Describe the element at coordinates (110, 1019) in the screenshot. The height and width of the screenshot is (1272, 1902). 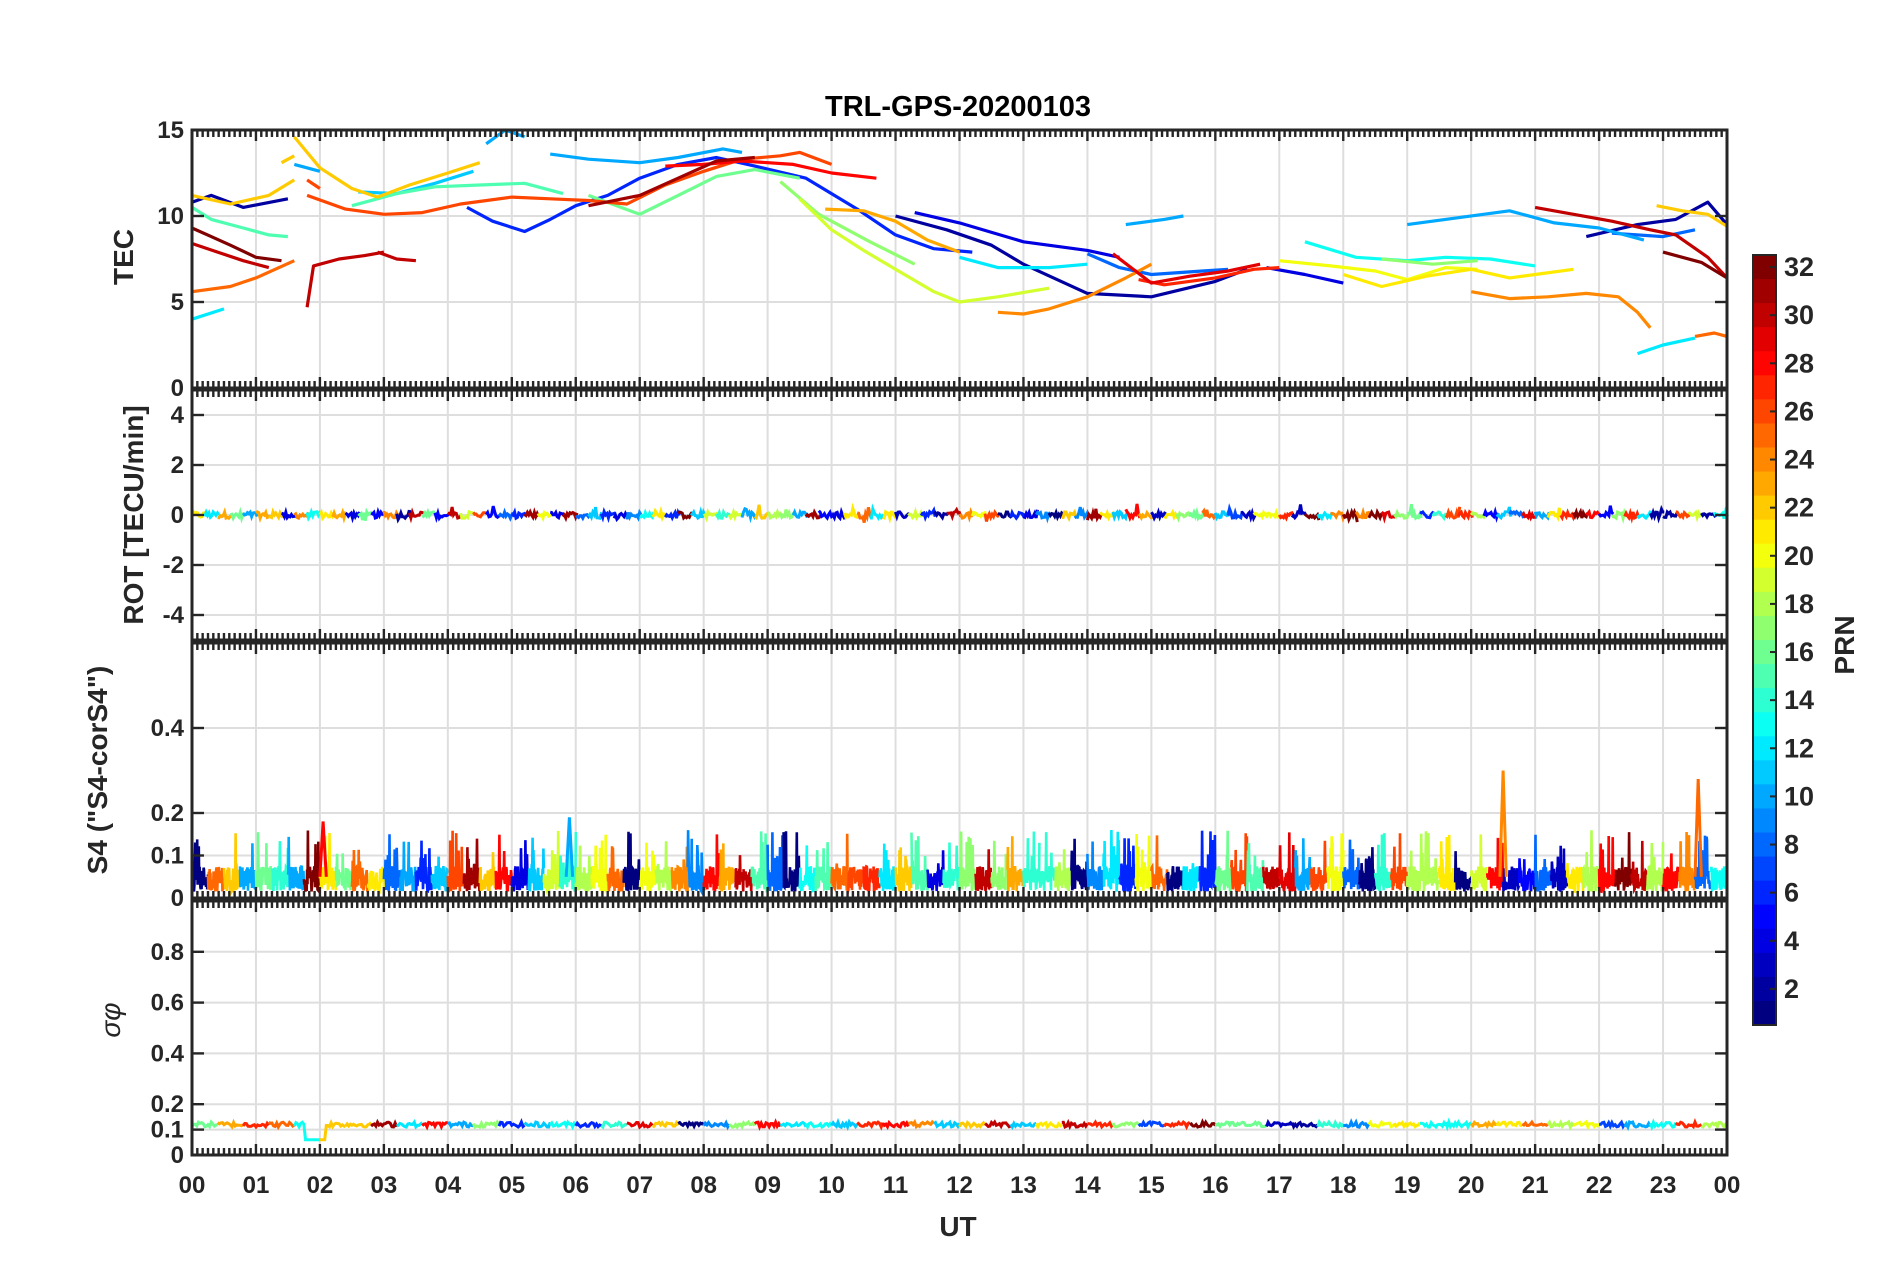
I see `sigma-phi-ylabel: σφ` at that location.